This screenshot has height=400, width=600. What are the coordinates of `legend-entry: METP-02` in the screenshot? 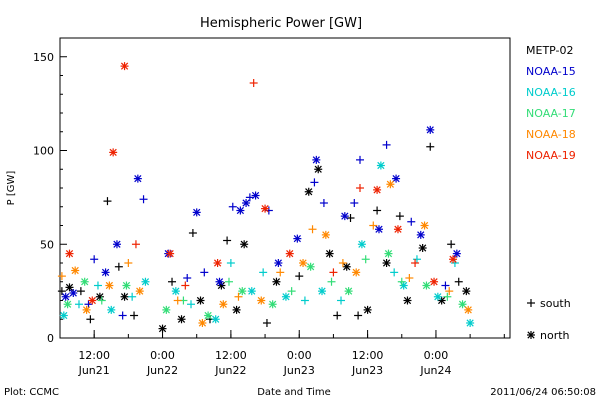 It's located at (550, 50).